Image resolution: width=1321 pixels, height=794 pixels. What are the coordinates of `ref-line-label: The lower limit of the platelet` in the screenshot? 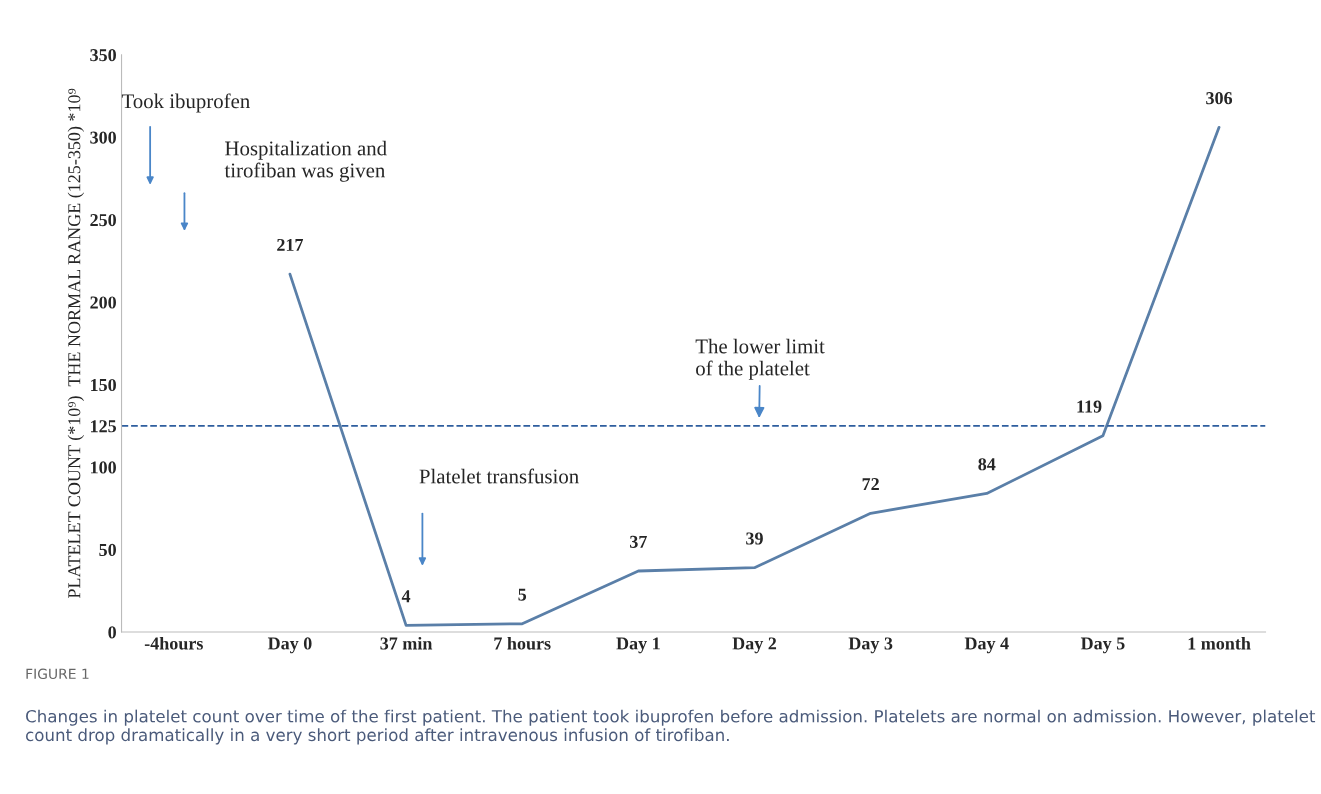 It's located at (760, 359).